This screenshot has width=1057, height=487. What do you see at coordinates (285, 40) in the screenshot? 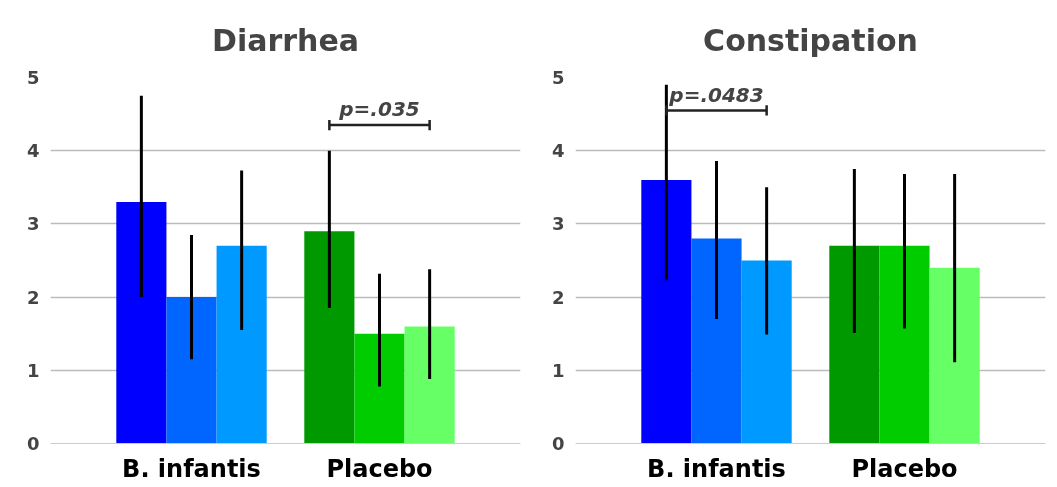
I see `chart-title: Diarrhea` at bounding box center [285, 40].